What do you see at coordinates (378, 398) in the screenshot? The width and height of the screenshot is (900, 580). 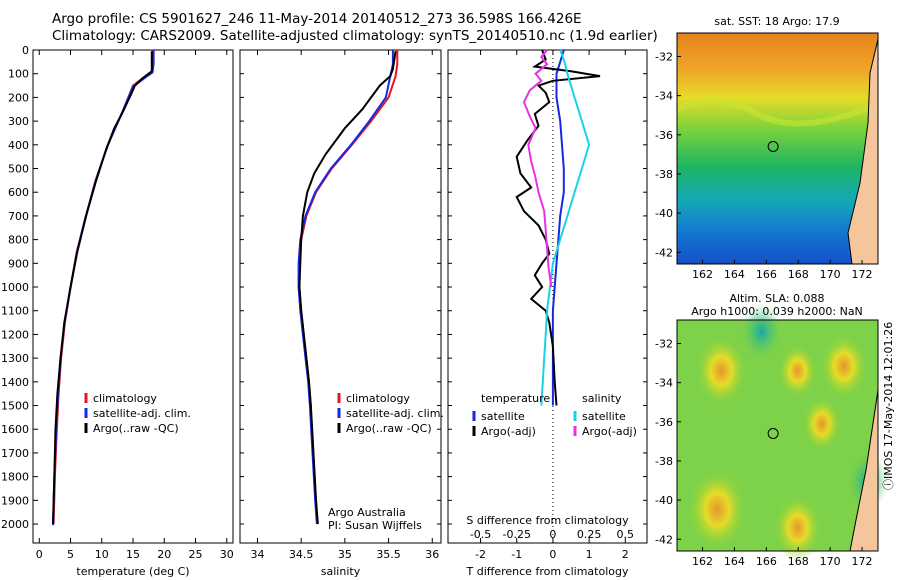 I see `legend-label: climatology` at bounding box center [378, 398].